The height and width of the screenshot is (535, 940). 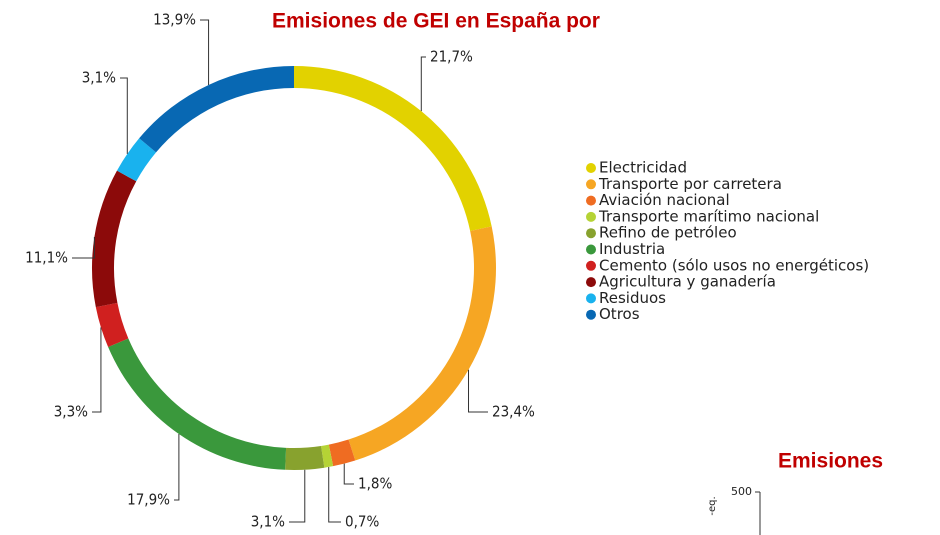 What do you see at coordinates (632, 249) in the screenshot?
I see `legend-label: Industria` at bounding box center [632, 249].